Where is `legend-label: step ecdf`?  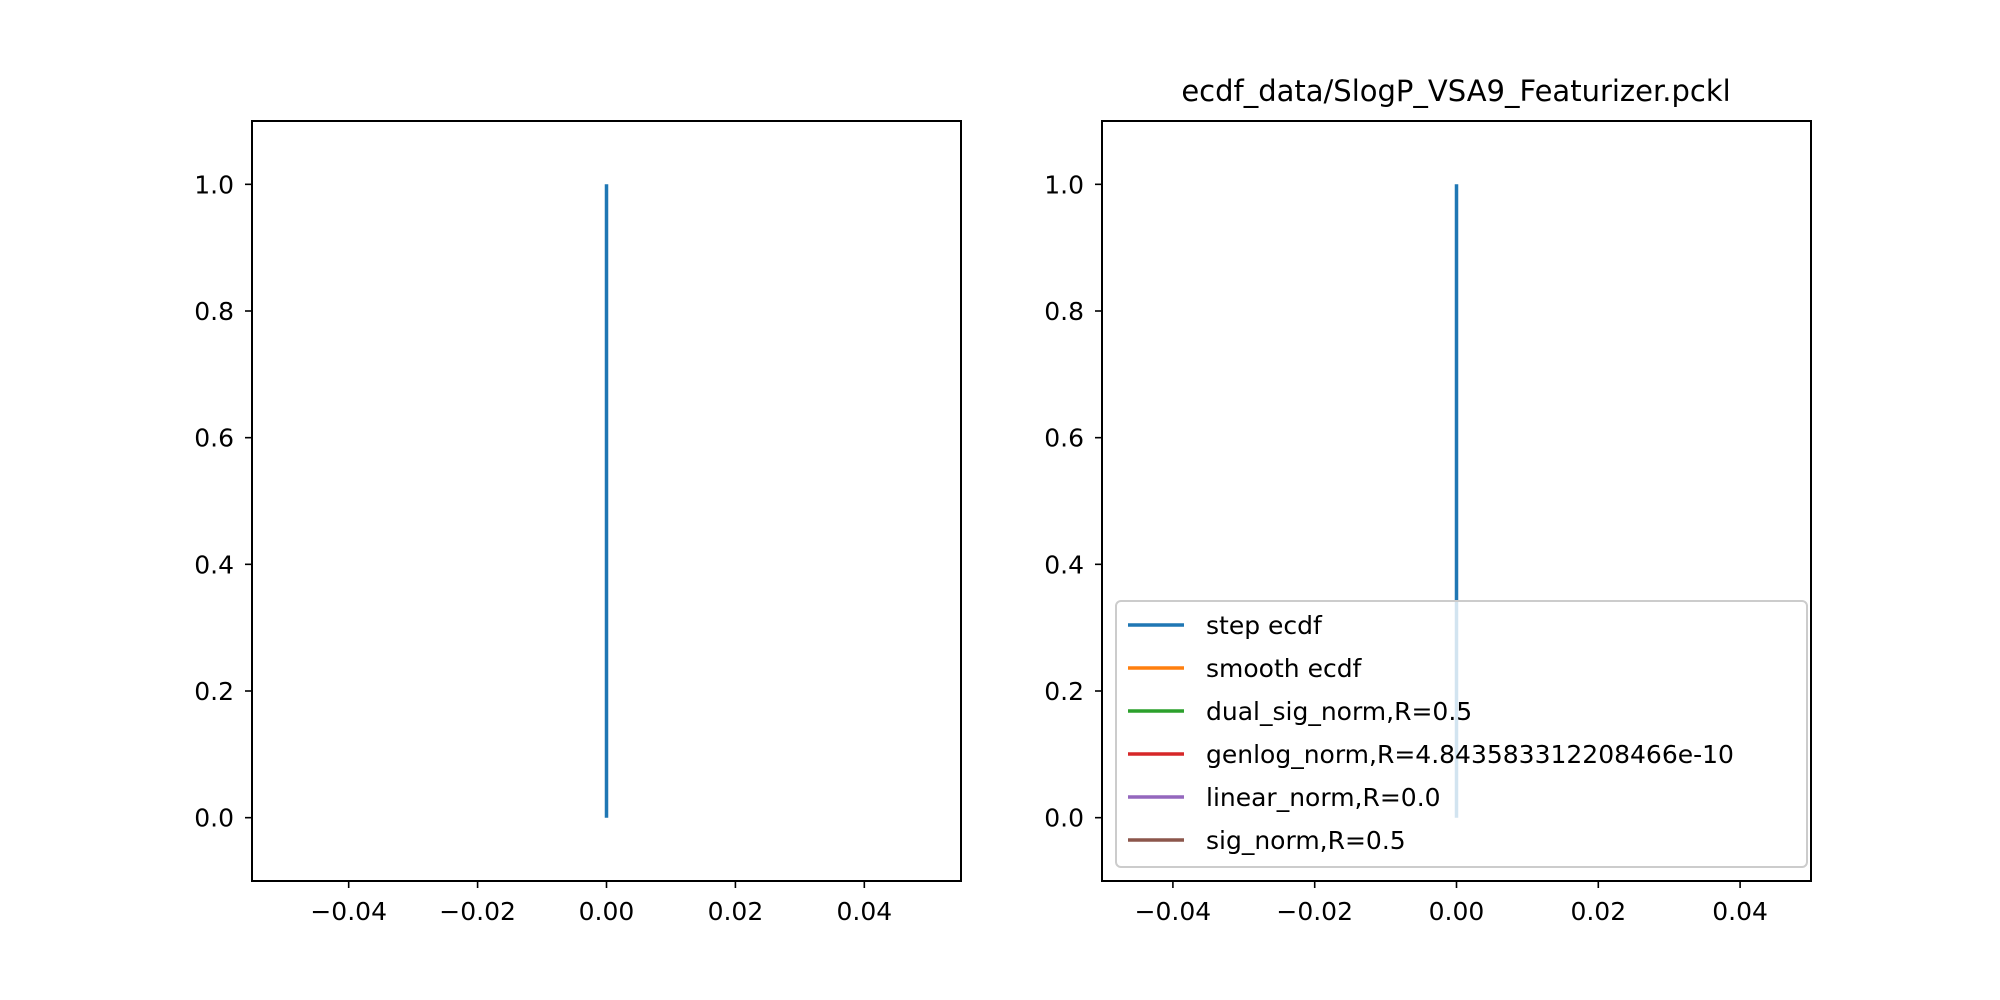 legend-label: step ecdf is located at coordinates (1264, 625).